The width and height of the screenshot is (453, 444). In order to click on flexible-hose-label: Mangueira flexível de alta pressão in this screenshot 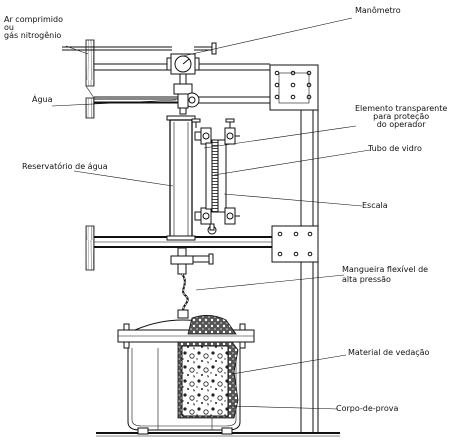, I will do `click(385, 275)`.